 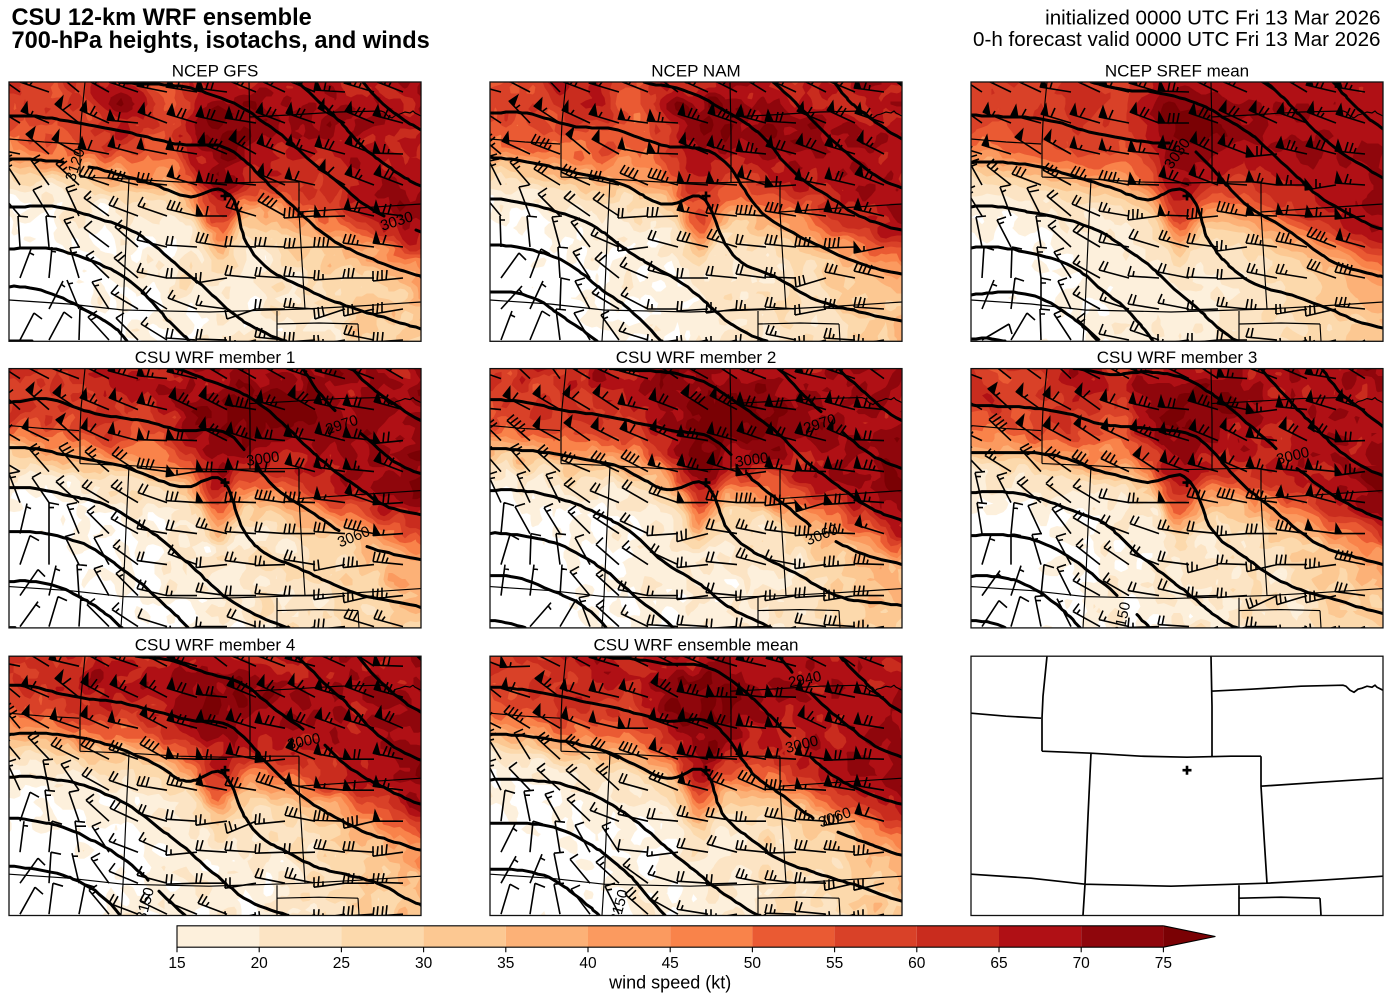 What do you see at coordinates (162, 18) in the screenshot?
I see `svg-text: CSU 12-km WRF ensemble` at bounding box center [162, 18].